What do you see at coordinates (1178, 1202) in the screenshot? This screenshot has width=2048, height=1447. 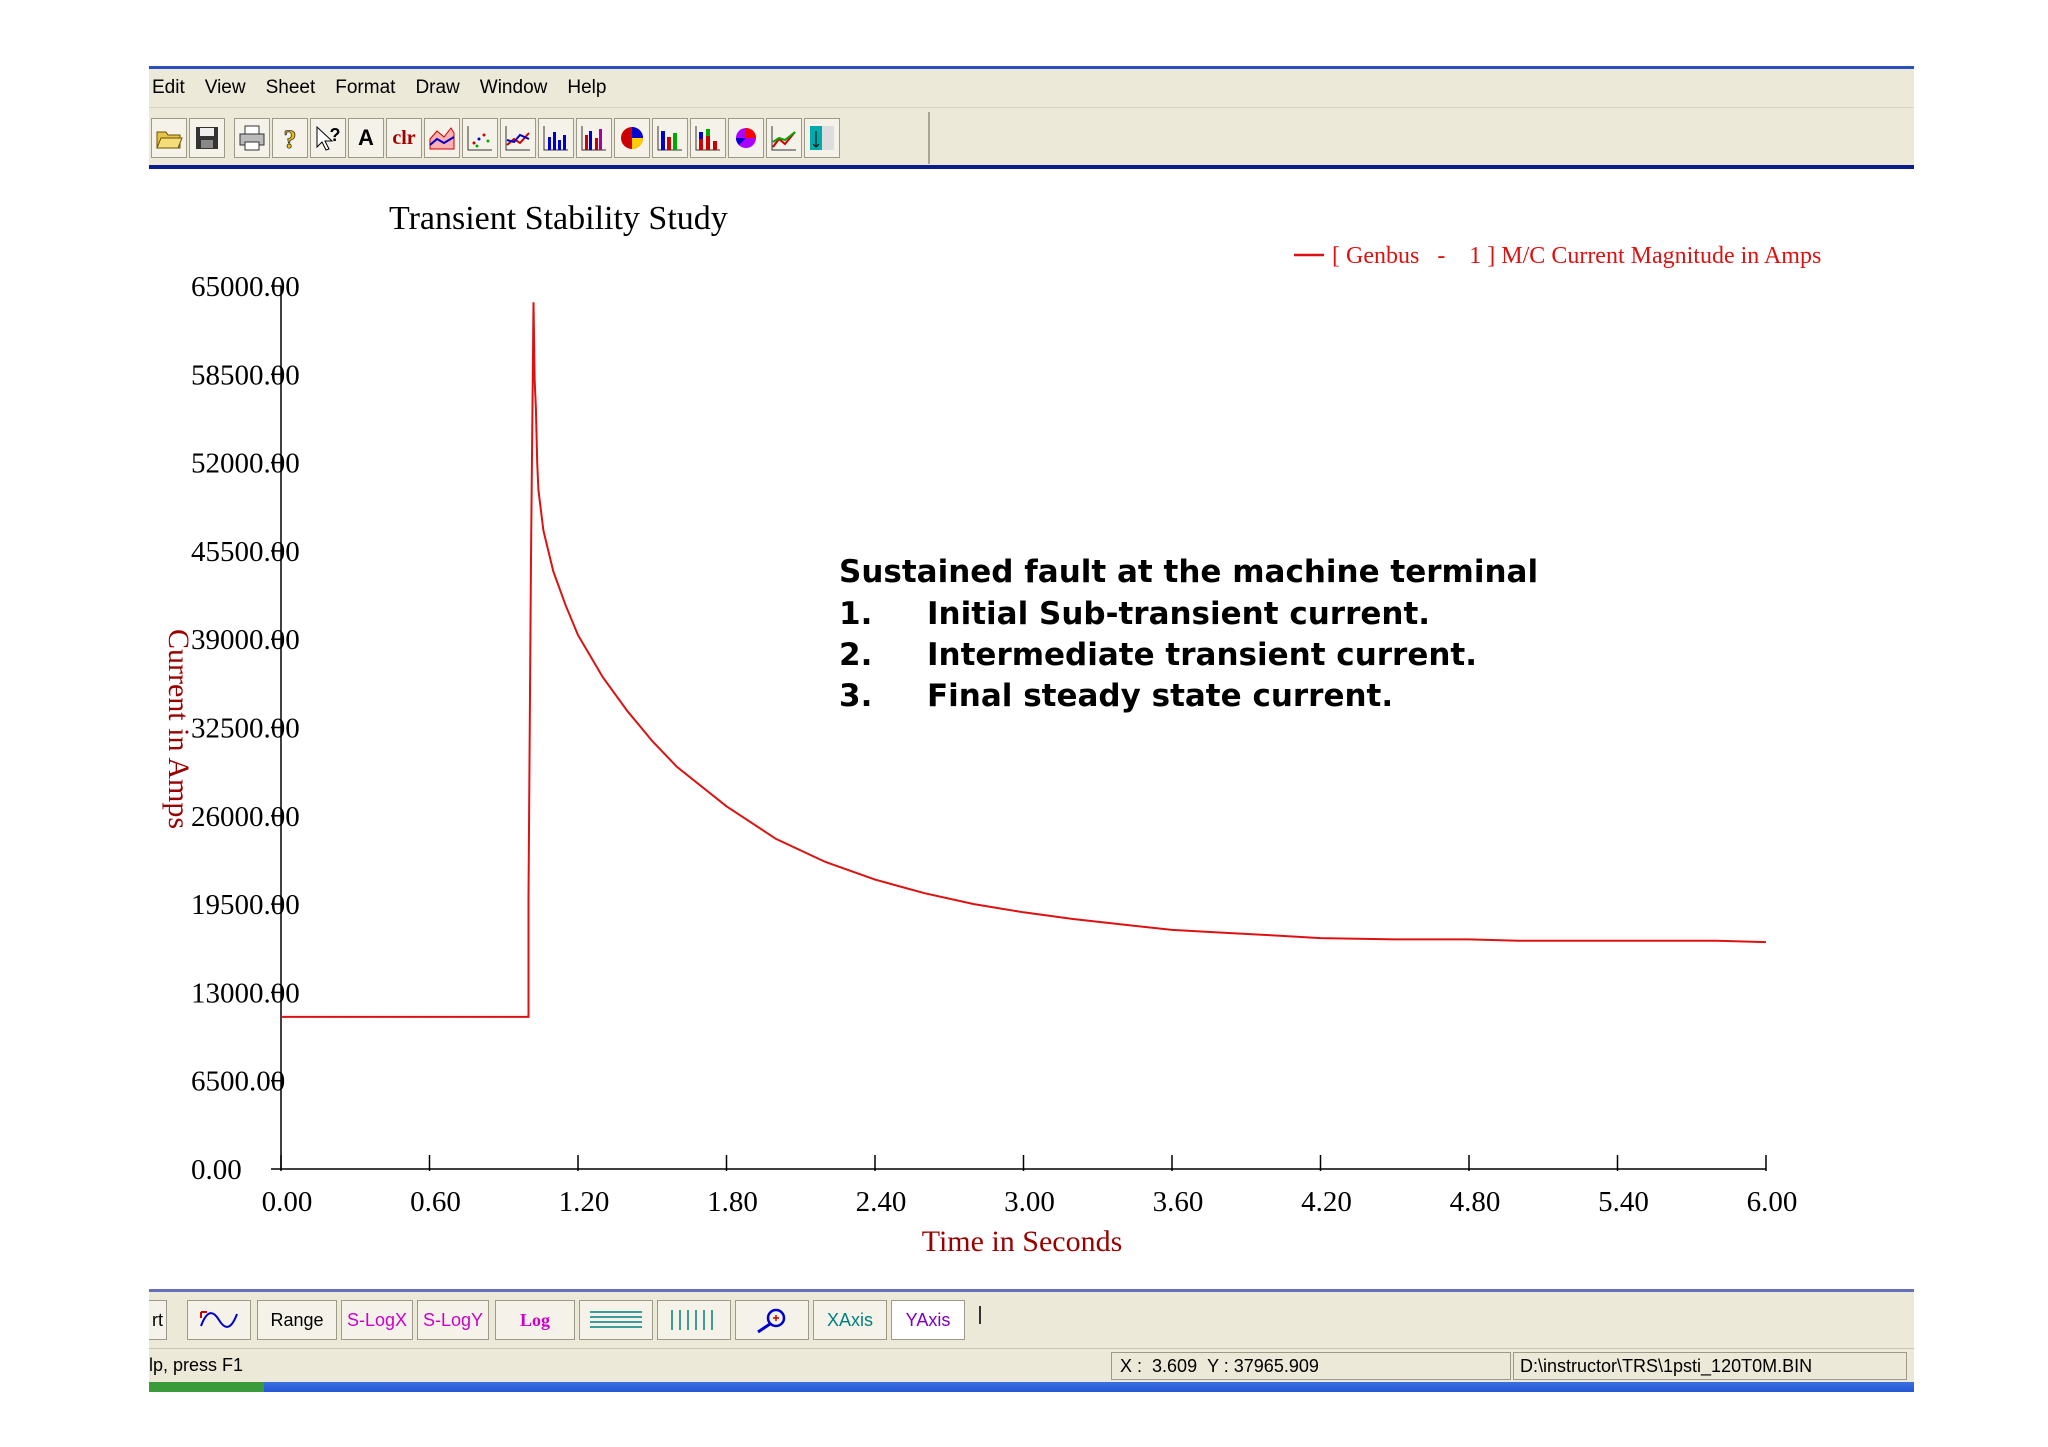 I see `x-tick-label: 3.60` at bounding box center [1178, 1202].